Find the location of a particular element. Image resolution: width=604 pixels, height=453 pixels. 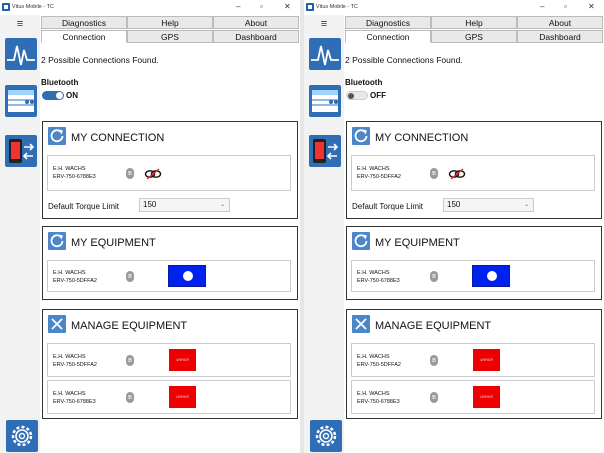

connections-status: 2 Possible Connections Found. is located at coordinates (404, 60).